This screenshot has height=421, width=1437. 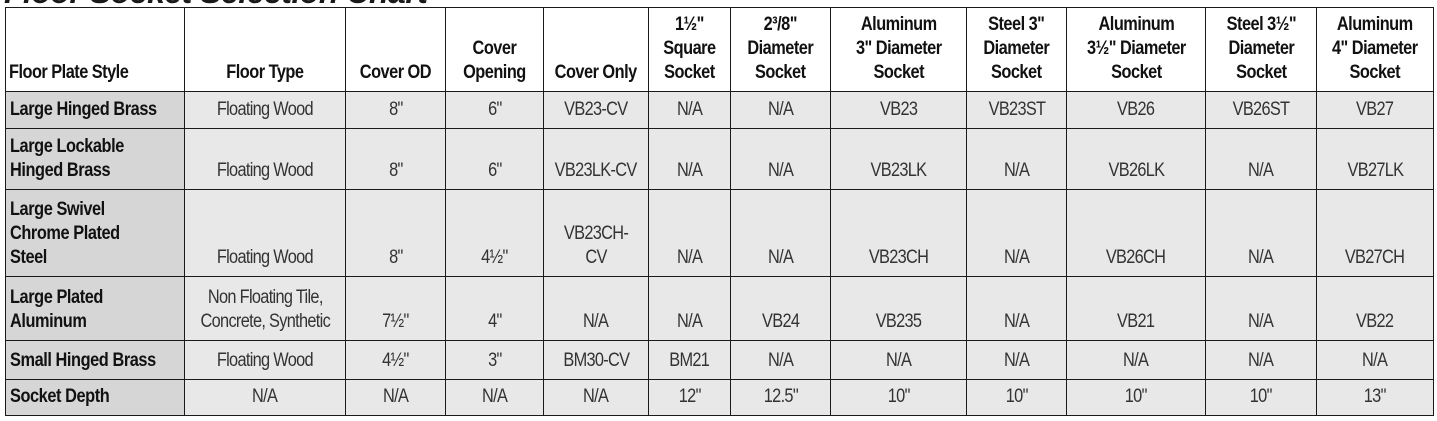 I want to click on cell-text: VB235, so click(x=898, y=321).